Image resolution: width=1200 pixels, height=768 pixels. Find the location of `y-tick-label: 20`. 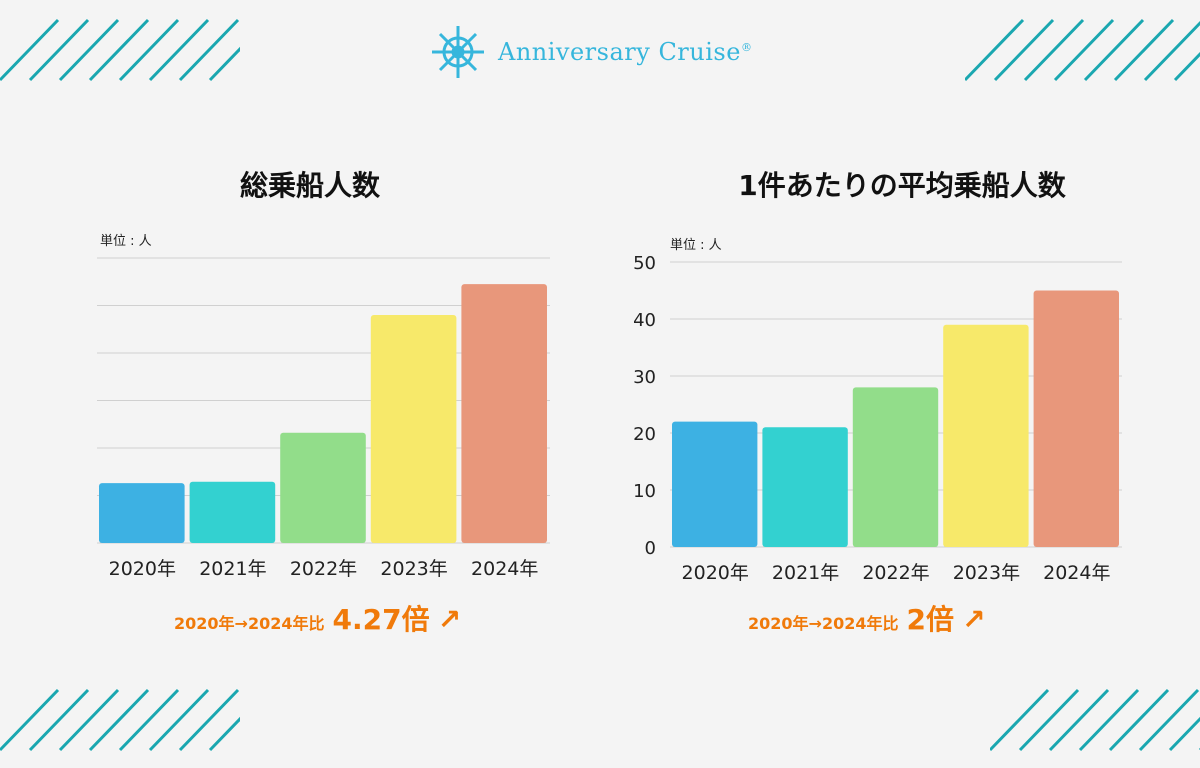

y-tick-label: 20 is located at coordinates (644, 434).